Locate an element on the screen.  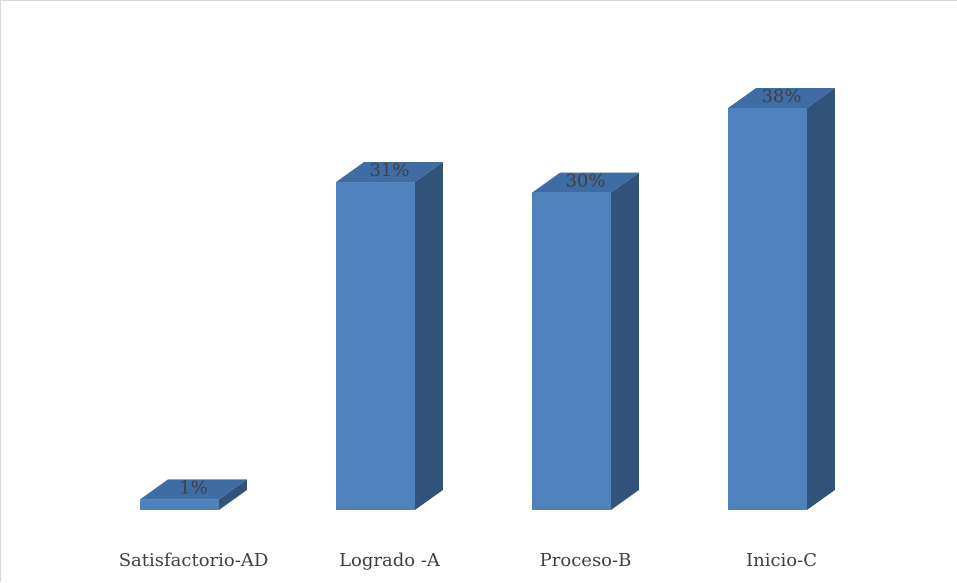
bar-top-logrado-a is located at coordinates (389, 172).